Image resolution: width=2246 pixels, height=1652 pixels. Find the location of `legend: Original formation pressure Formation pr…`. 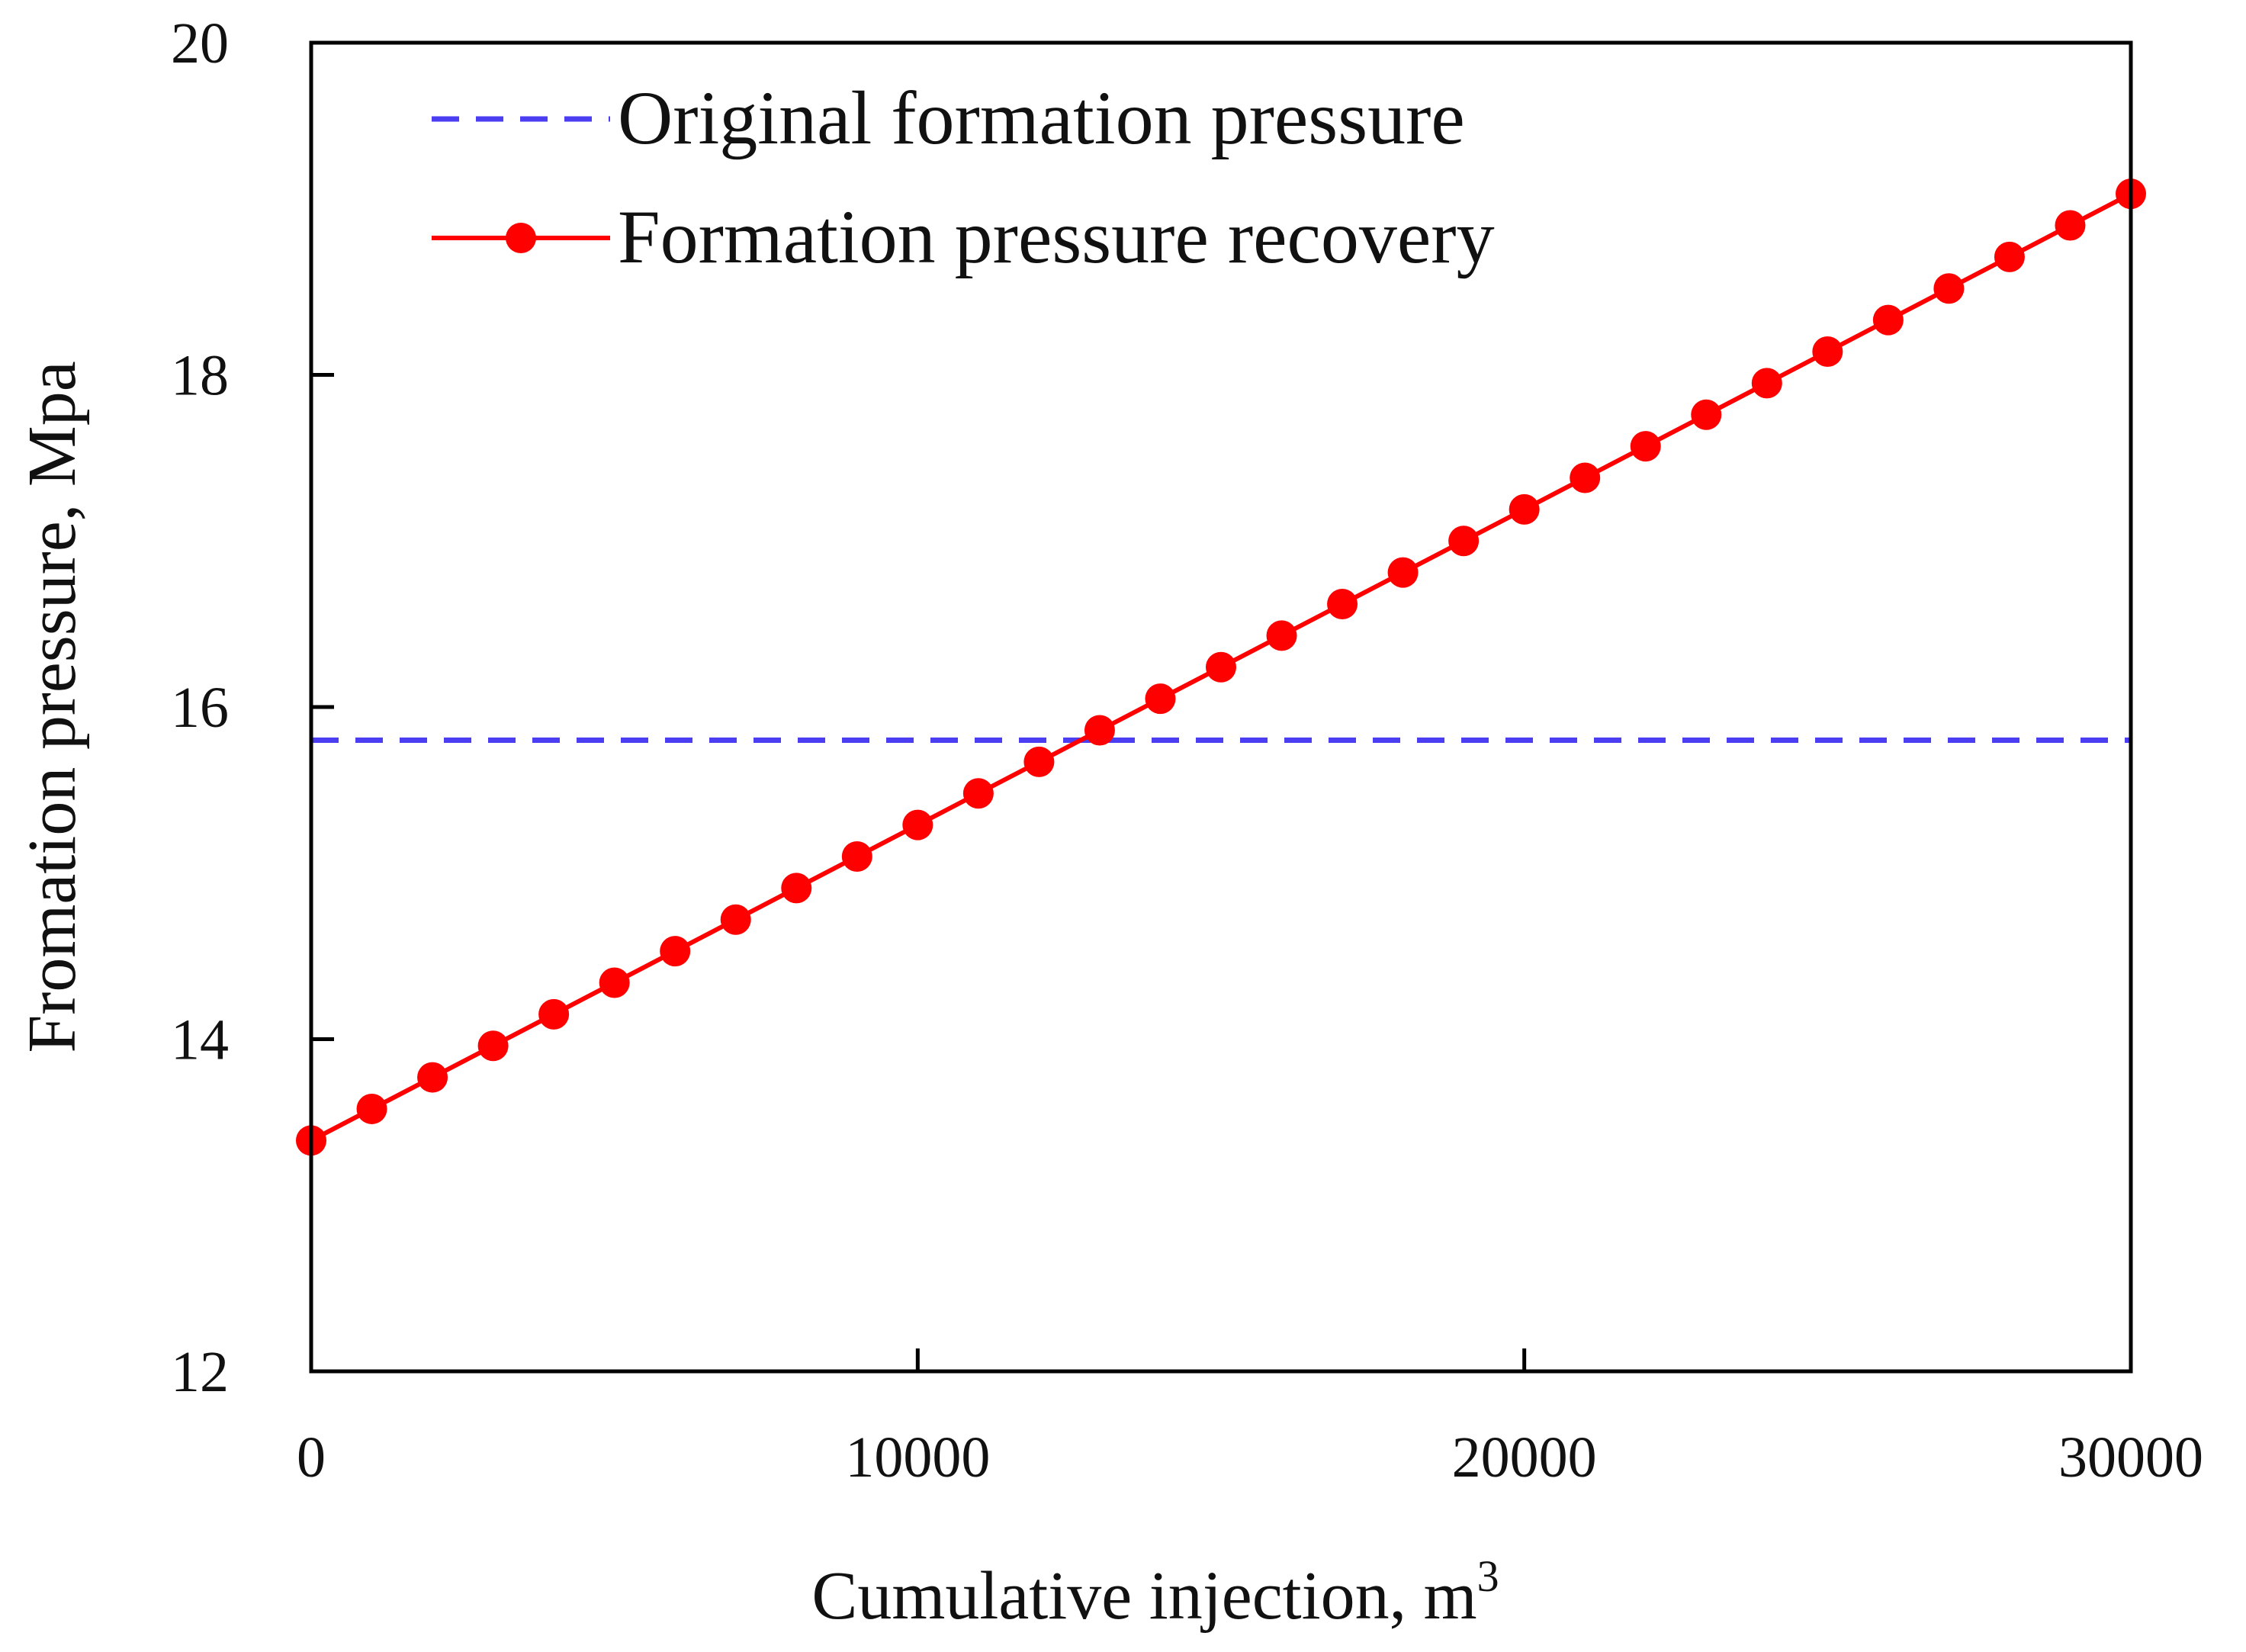

legend: Original formation pressure Formation pr… is located at coordinates (963, 178).